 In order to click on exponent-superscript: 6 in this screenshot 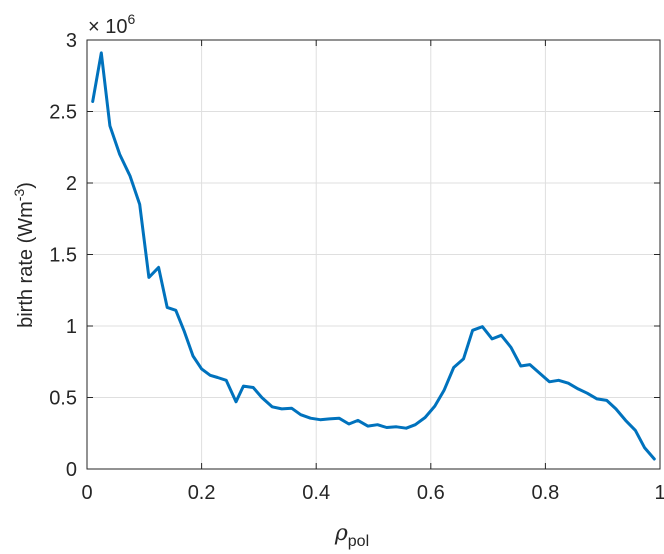, I will do `click(131, 19)`.